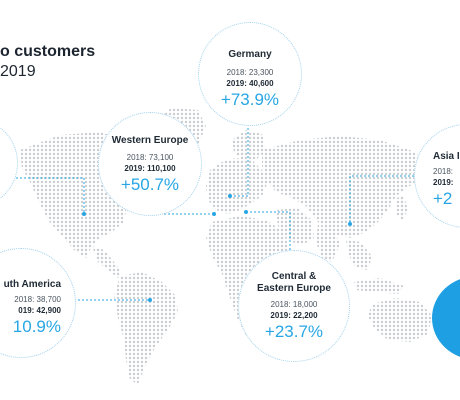 The image size is (460, 400). I want to click on central-eastern-europe-name-2: Eastern Europe, so click(294, 288).